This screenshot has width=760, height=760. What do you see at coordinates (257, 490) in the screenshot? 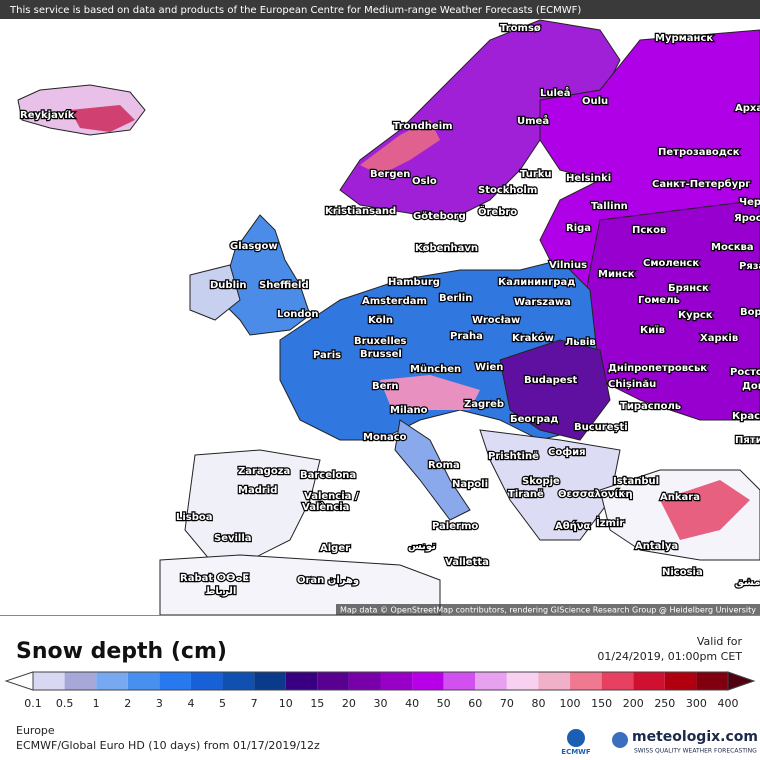
I see `city-label: Madrid` at bounding box center [257, 490].